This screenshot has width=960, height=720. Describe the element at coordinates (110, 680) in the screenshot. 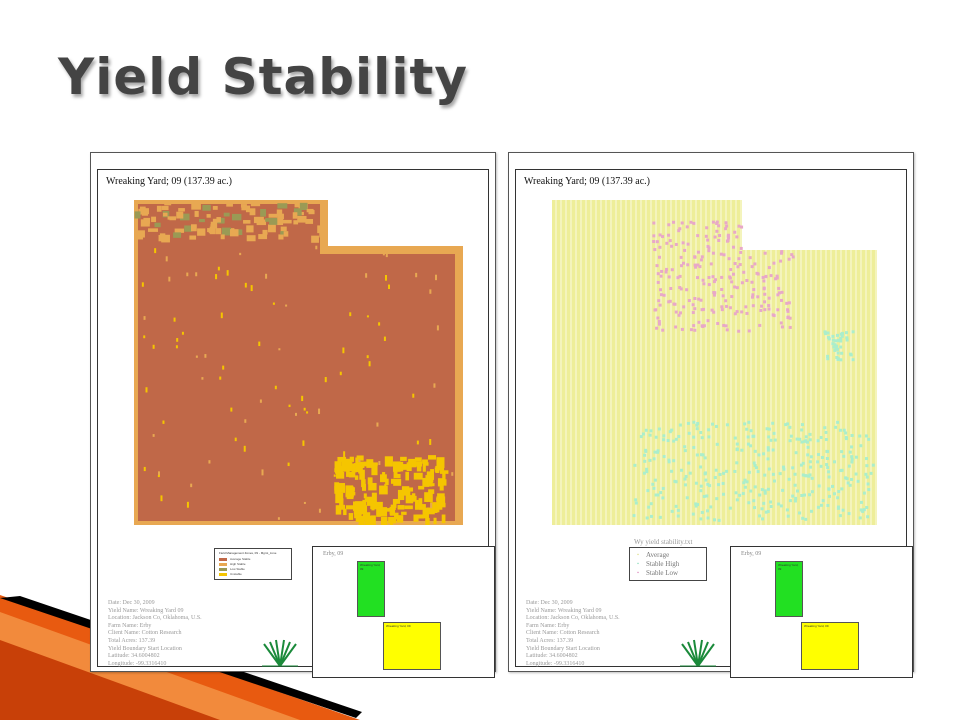

I see `swoosh-dark-orange` at that location.